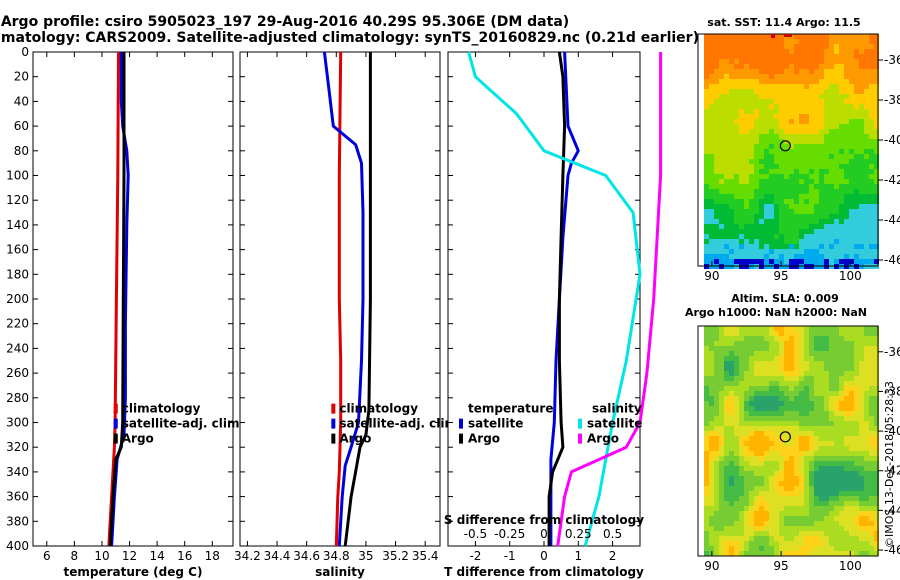 The height and width of the screenshot is (580, 900). I want to click on y-tick-label: 200, so click(17, 299).